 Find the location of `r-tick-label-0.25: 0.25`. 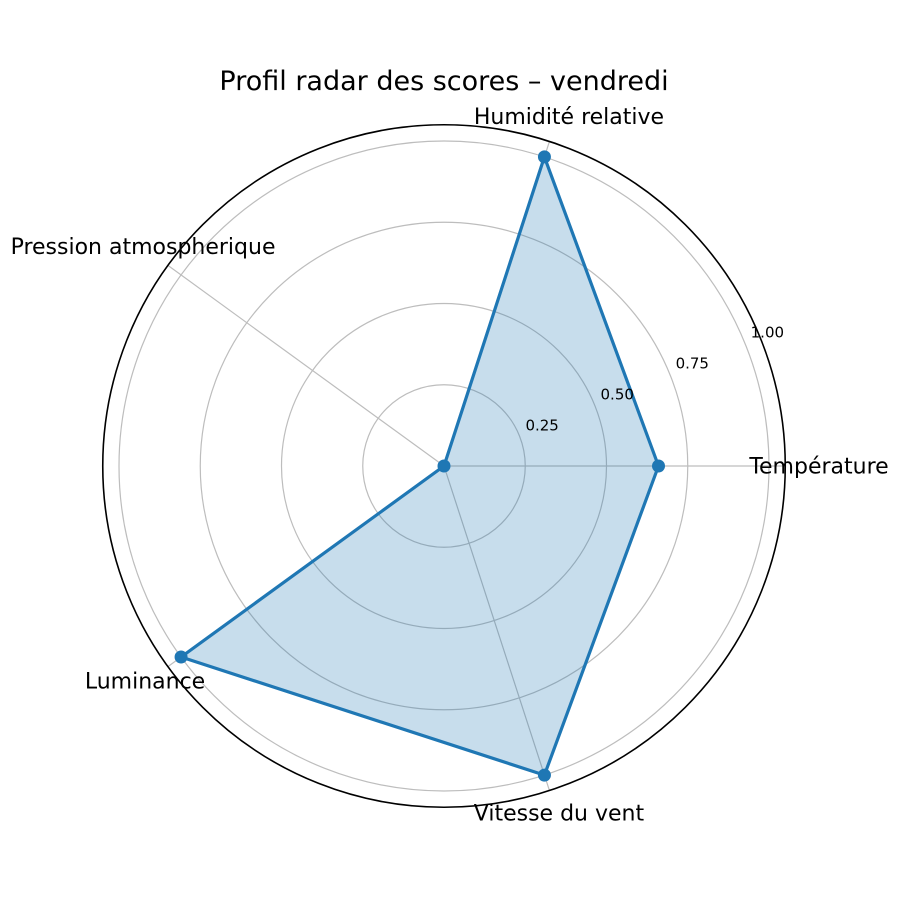

r-tick-label-0.25: 0.25 is located at coordinates (541, 426).